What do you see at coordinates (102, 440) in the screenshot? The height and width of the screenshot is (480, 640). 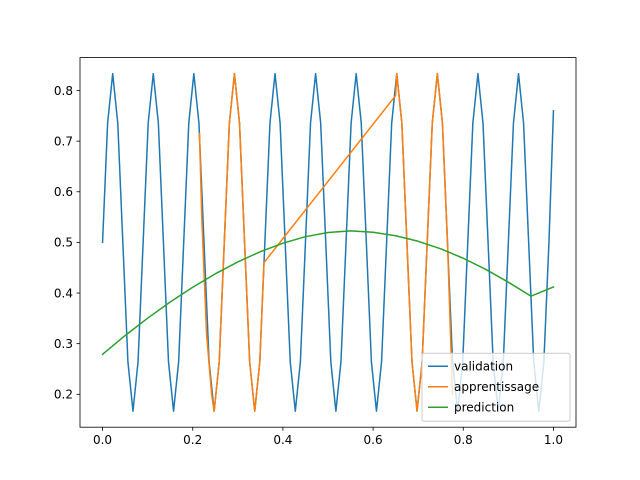 I see `x-tick-label: 0.0` at bounding box center [102, 440].